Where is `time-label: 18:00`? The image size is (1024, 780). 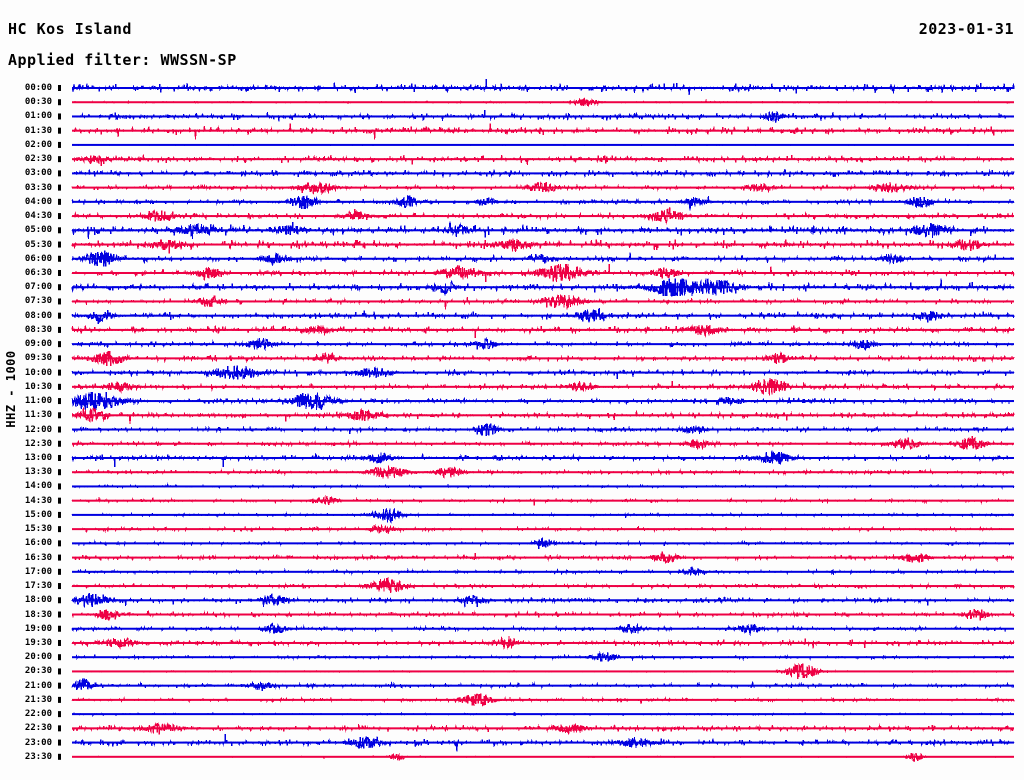 time-label: 18:00 is located at coordinates (38, 600).